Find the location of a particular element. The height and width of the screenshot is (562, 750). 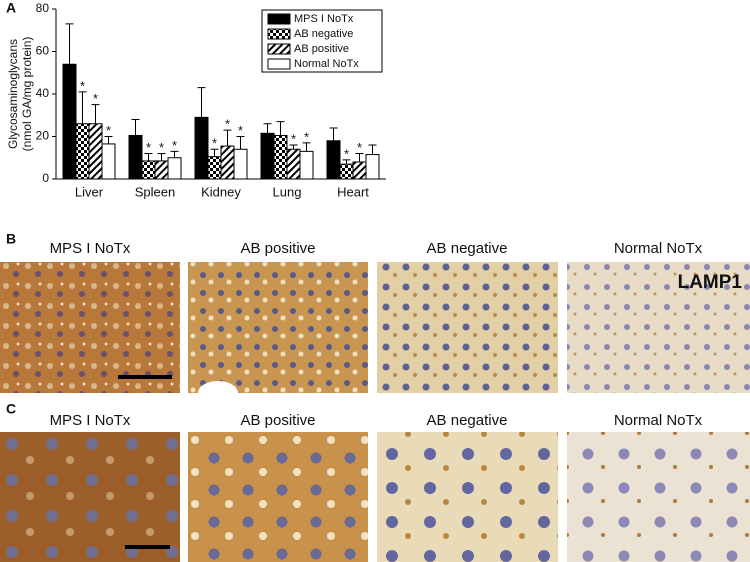

legend-label: MPS I NoTx is located at coordinates (324, 19).